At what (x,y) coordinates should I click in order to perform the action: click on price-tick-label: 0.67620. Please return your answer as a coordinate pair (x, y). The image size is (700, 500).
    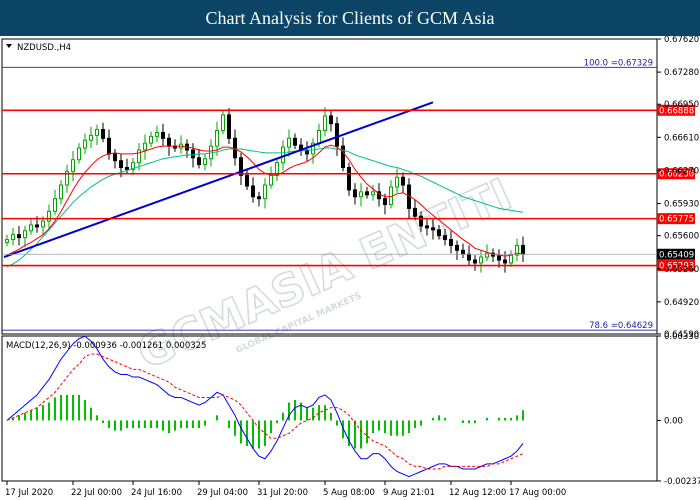
    Looking at the image, I should click on (681, 40).